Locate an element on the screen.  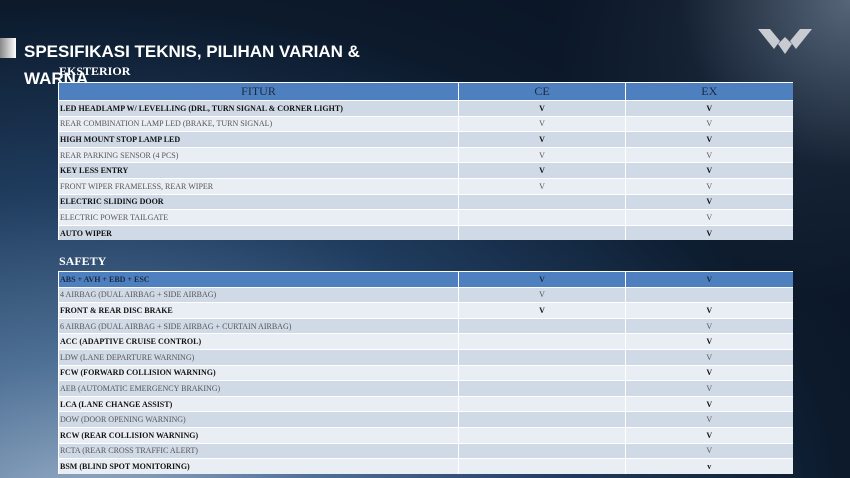
feature-cell: ABS + AVH + EBD + ESC is located at coordinates (258, 279).